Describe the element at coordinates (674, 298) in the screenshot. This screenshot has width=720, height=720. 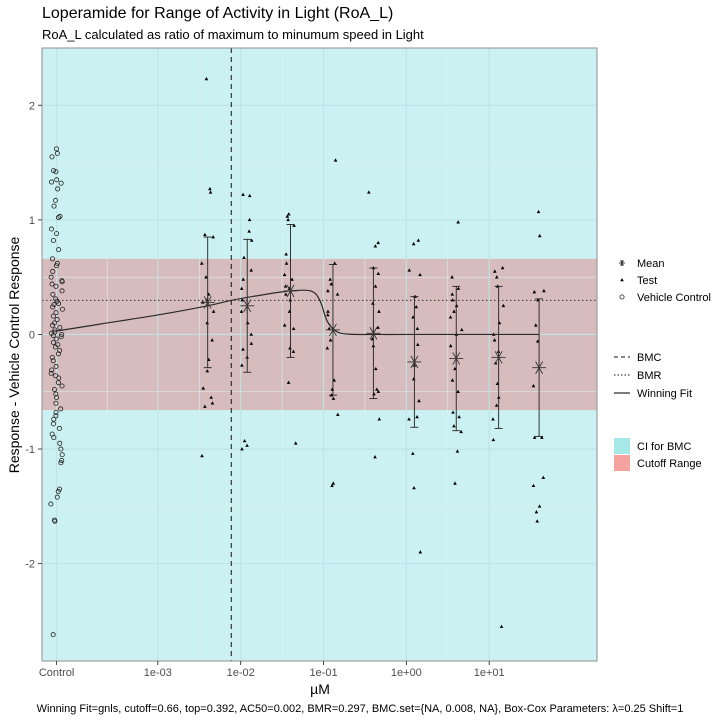
I see `legend-label: Vehicle Control` at that location.